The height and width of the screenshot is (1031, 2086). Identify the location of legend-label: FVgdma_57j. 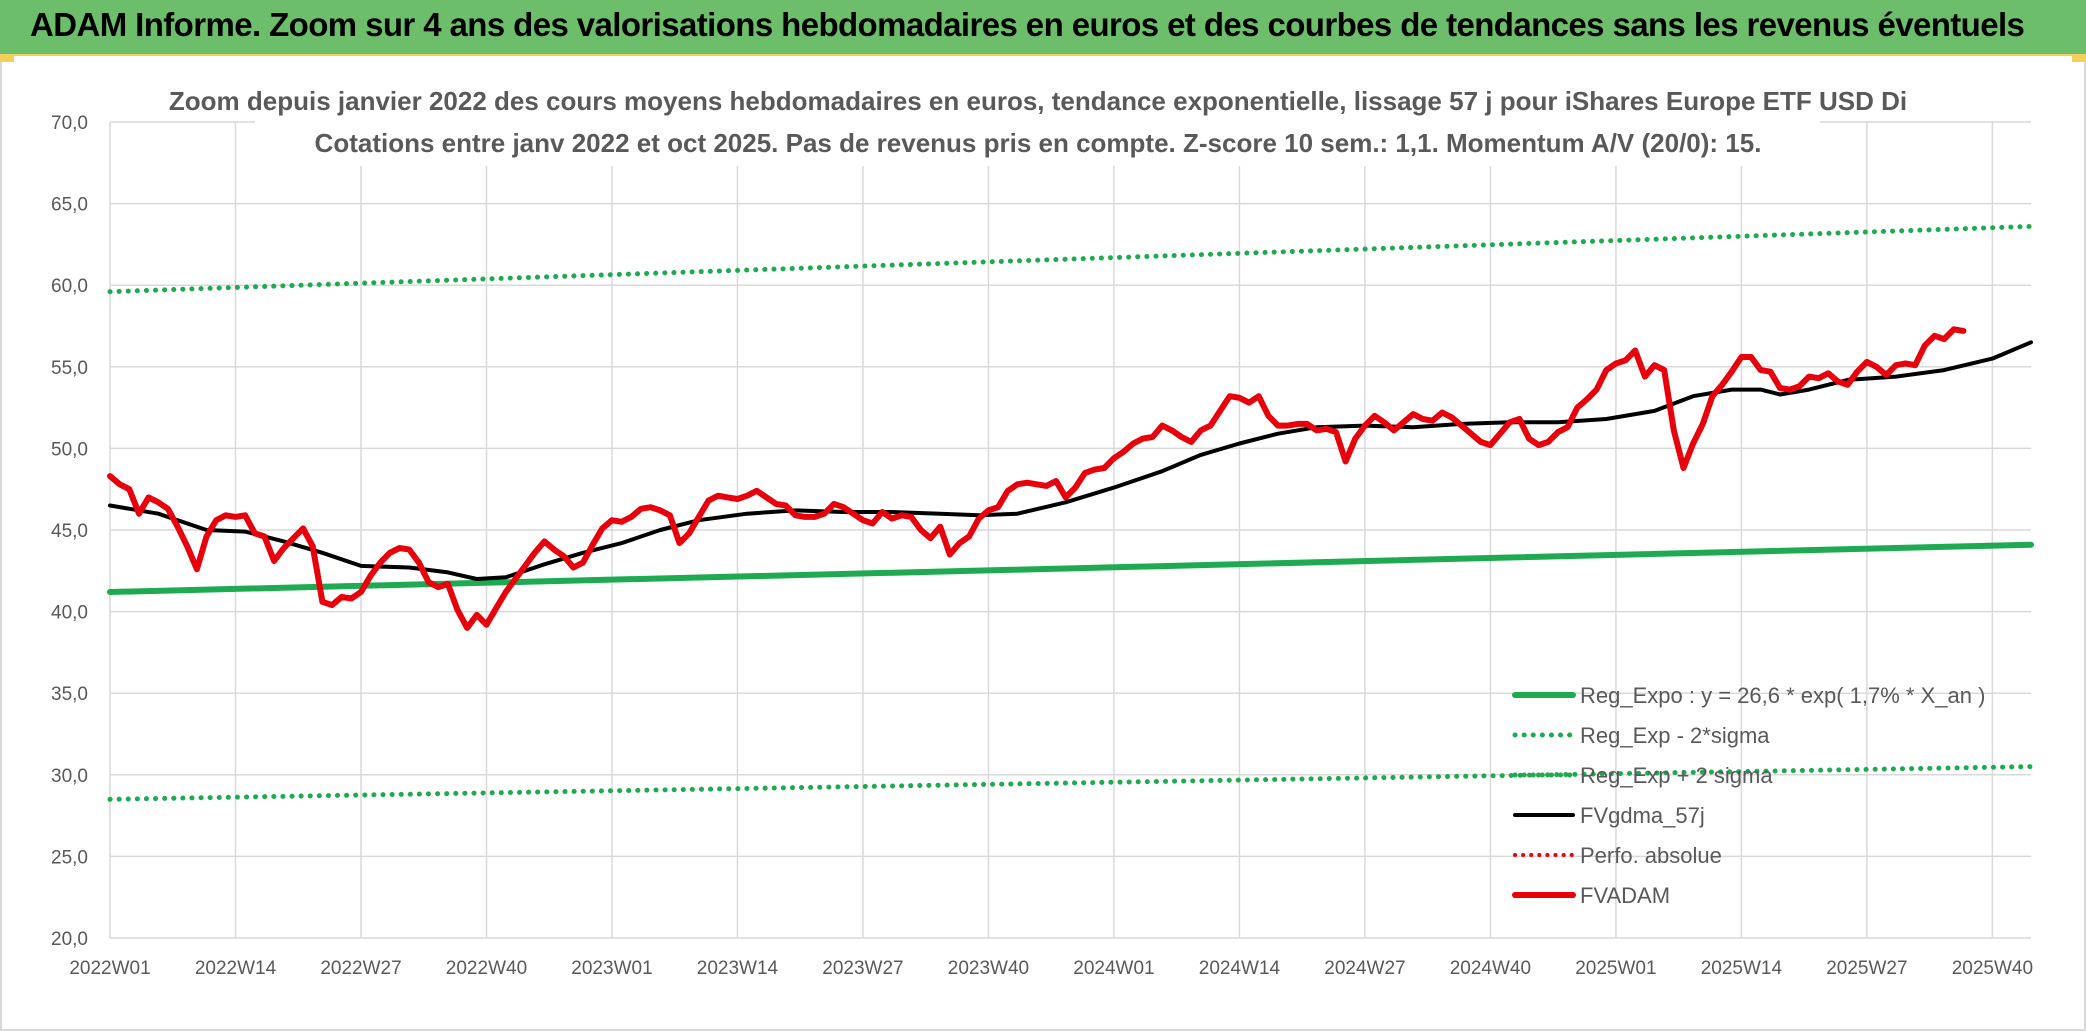
(1642, 815).